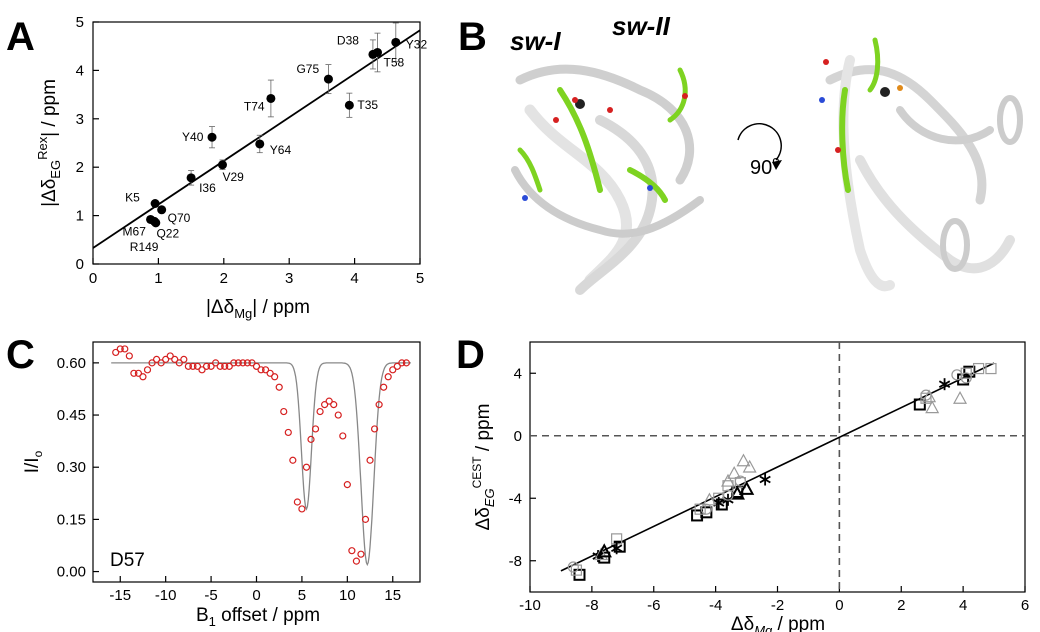 Image resolution: width=1040 pixels, height=632 pixels. I want to click on y-tick-label: 2, so click(80, 167).